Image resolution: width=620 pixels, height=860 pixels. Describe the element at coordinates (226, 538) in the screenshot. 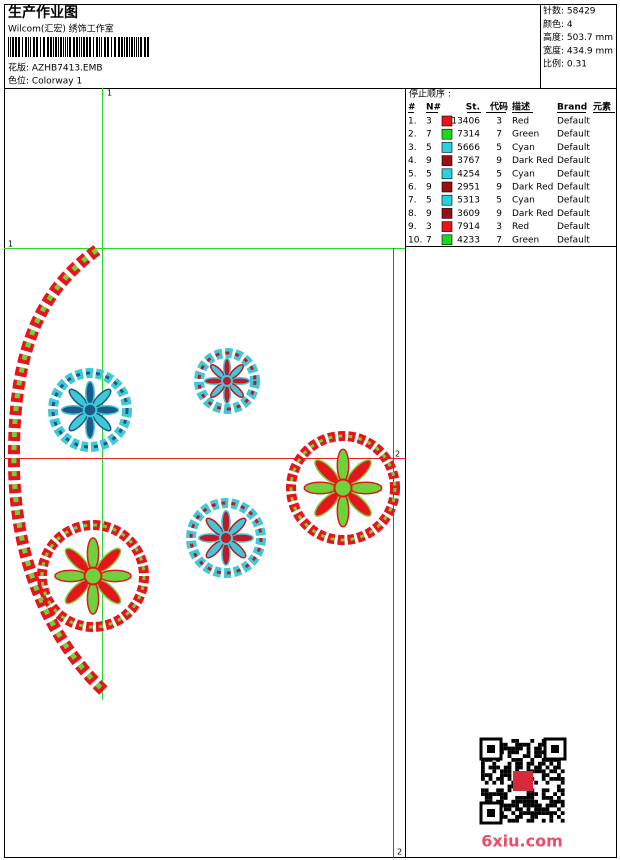

I see `medallion` at that location.